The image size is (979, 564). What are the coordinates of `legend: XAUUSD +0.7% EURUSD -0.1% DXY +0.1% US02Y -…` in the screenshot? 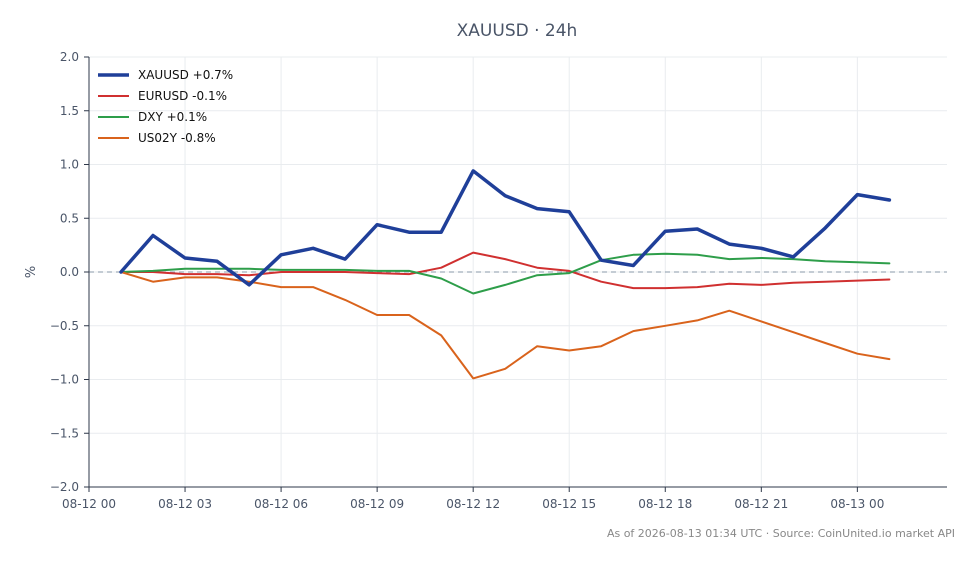 It's located at (165, 106).